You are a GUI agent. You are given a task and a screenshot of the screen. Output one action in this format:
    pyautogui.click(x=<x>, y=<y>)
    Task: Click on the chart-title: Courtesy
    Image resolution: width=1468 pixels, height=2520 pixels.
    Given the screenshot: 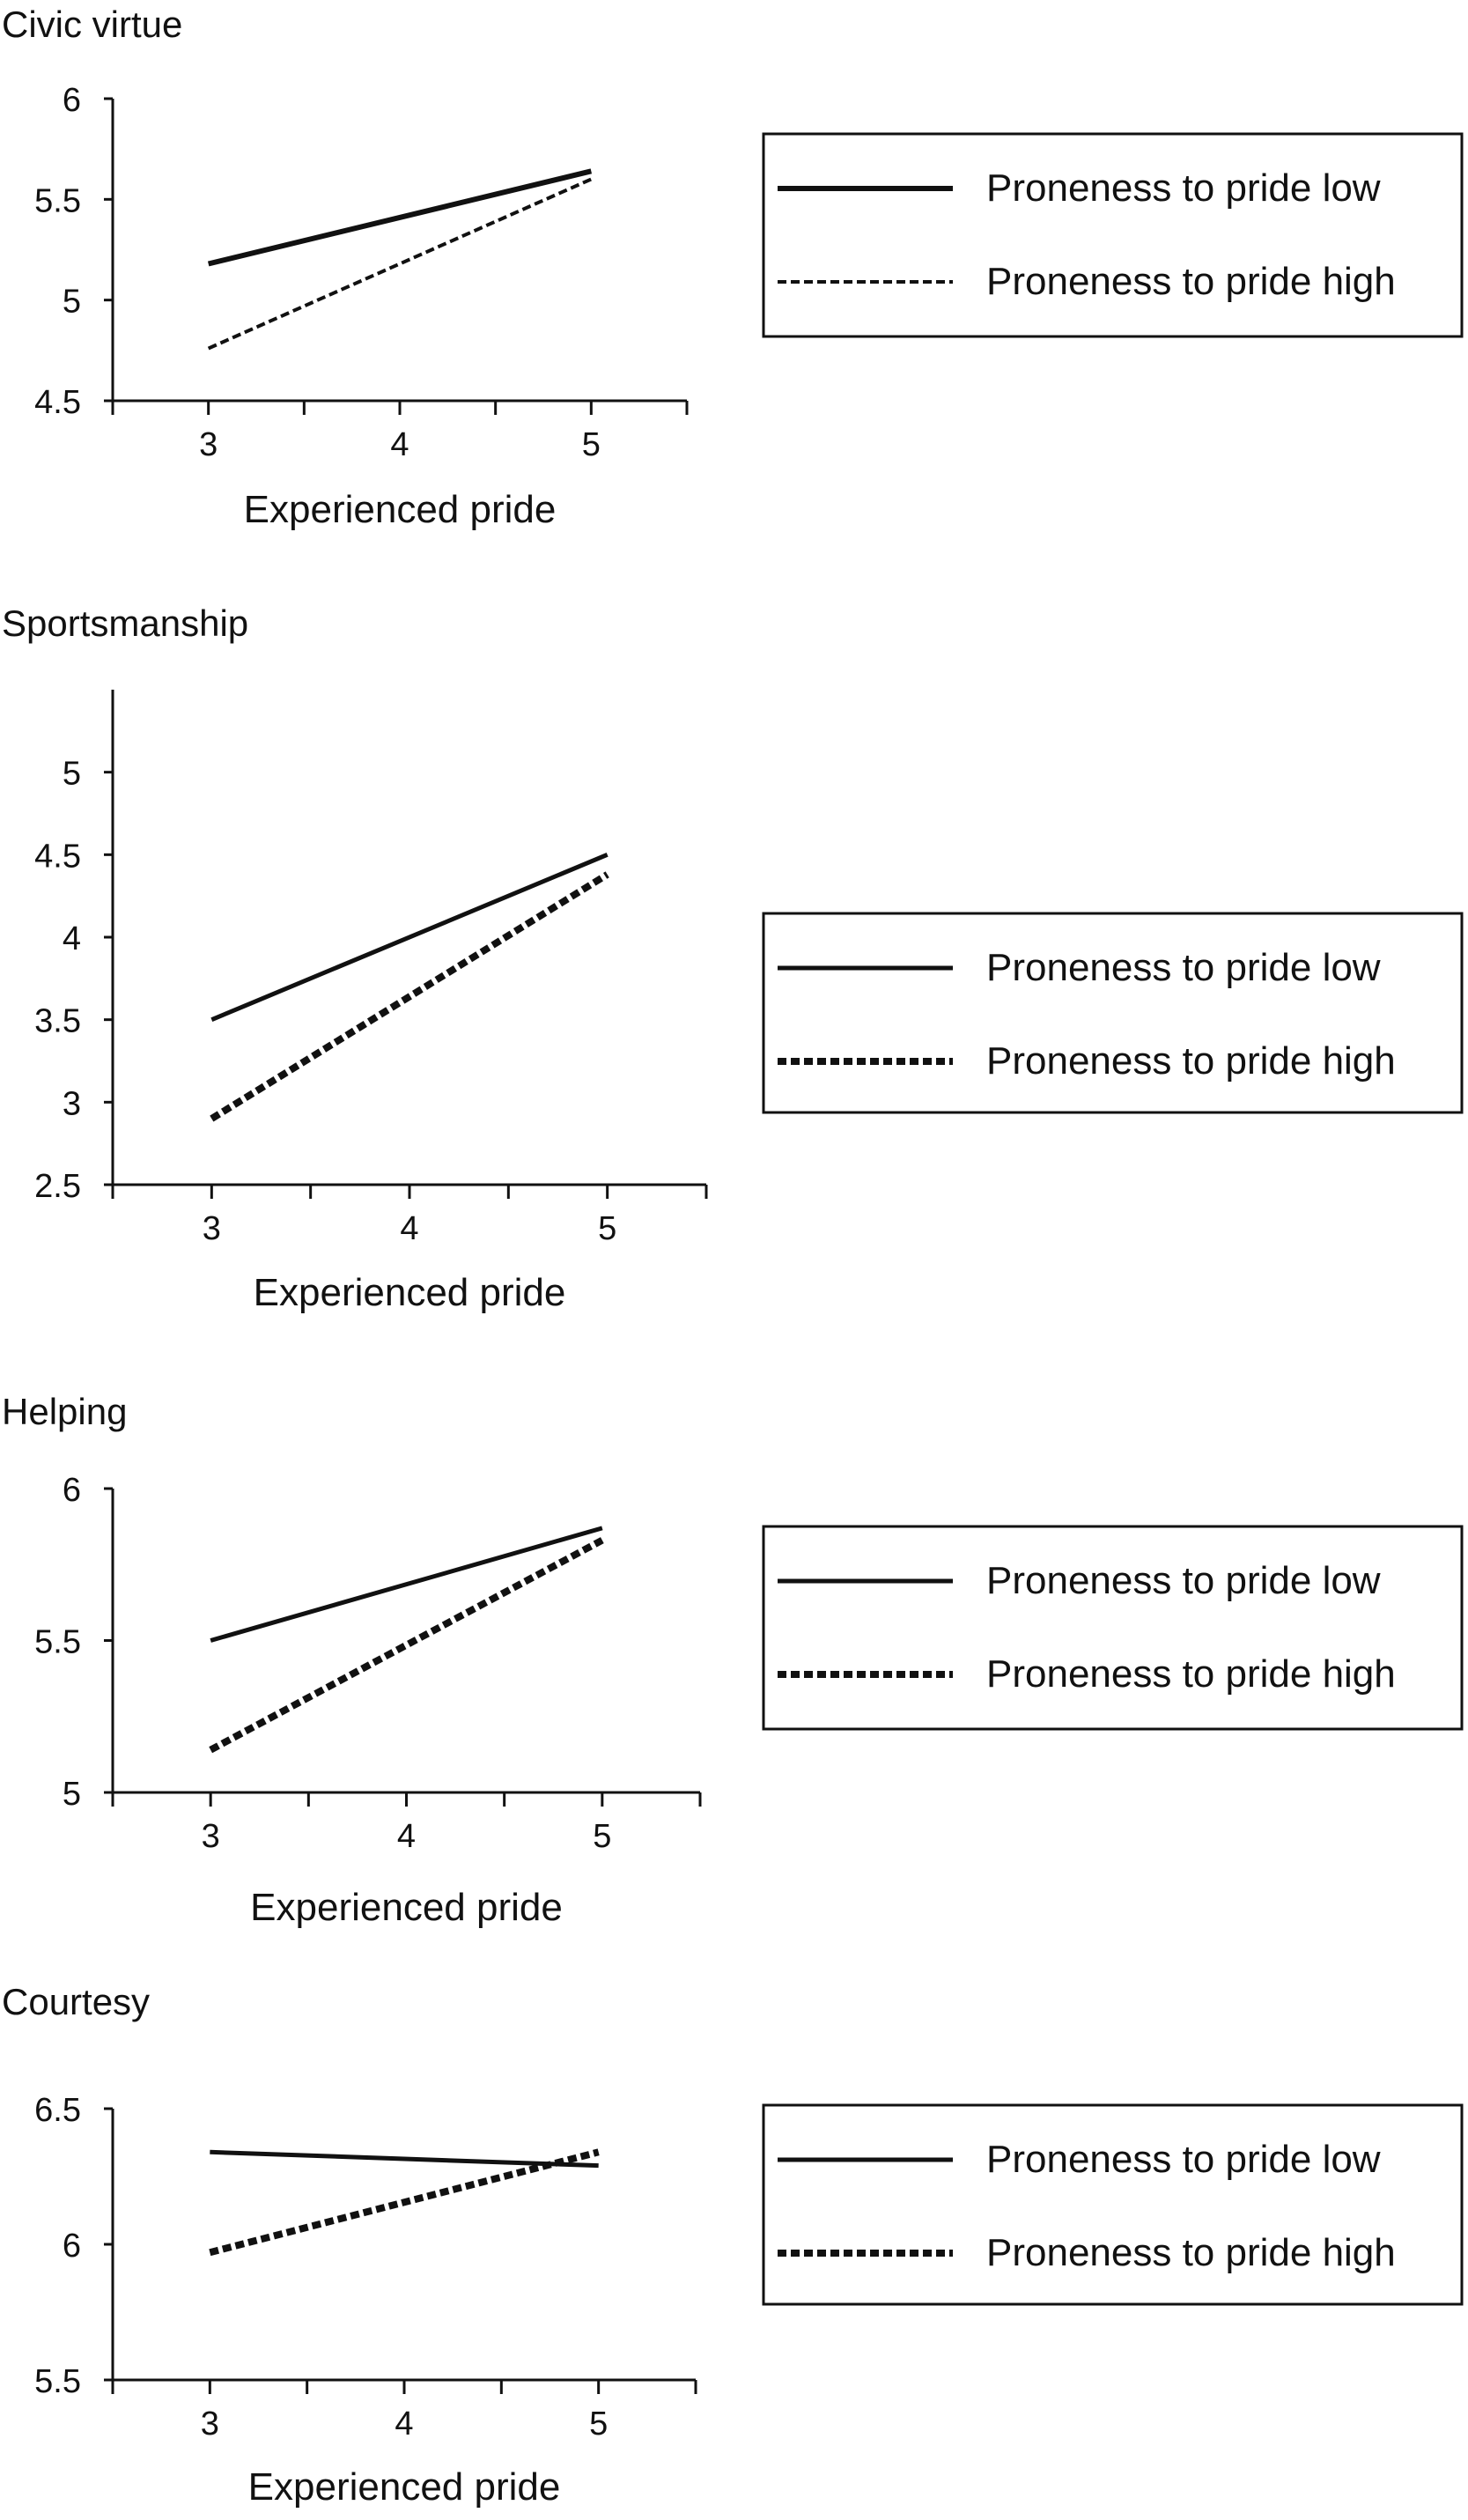 What is the action you would take?
    pyautogui.click(x=76, y=2001)
    